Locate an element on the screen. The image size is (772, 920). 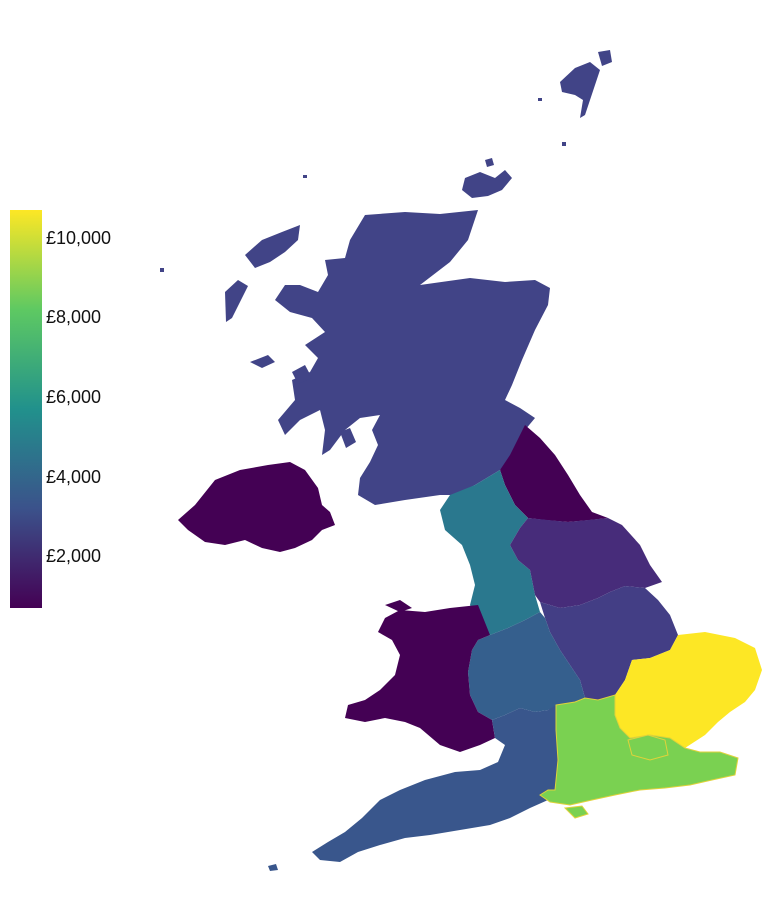
tick-label-6000: £6,000 is located at coordinates (74, 397).